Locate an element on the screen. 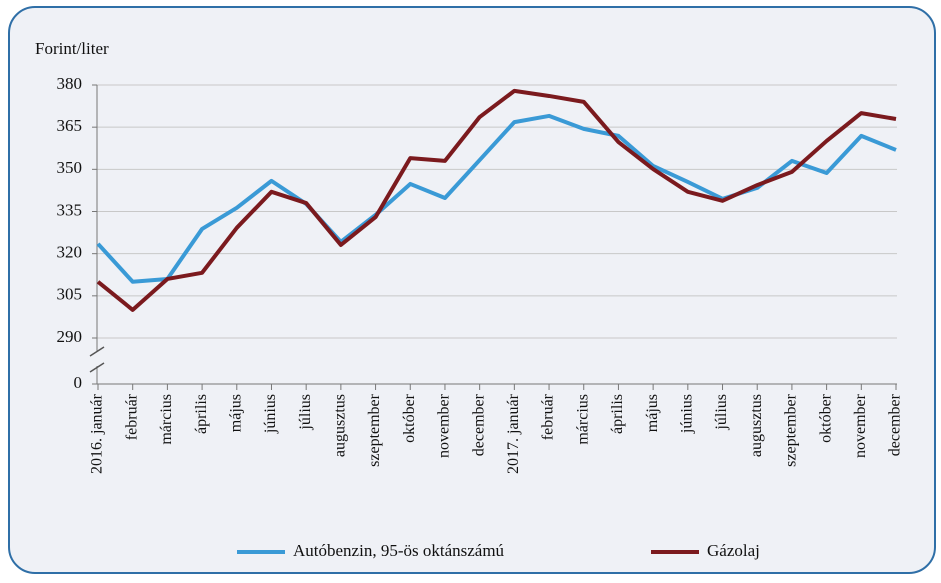  y-tick-label: 335 is located at coordinates (70, 209).